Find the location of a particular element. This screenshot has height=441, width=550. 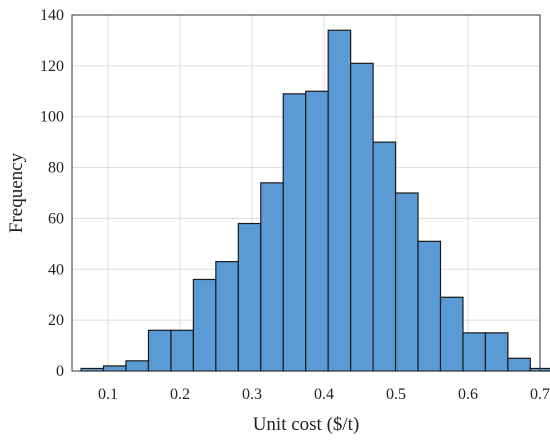

y-tick-label: 100 is located at coordinates (52, 117).